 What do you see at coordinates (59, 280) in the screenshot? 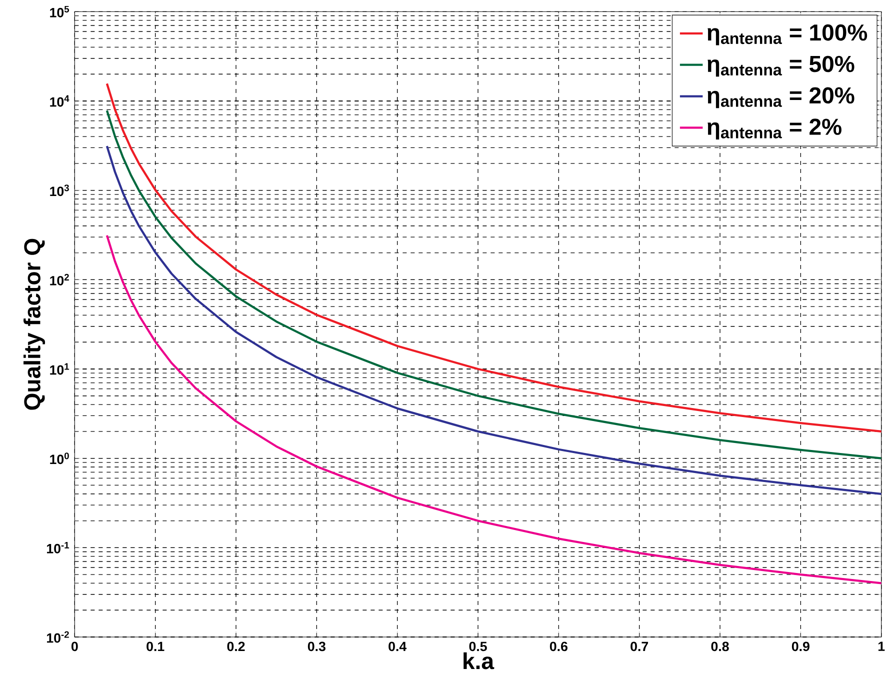
I see `y-tick-label: 10$^{2}$` at bounding box center [59, 280].